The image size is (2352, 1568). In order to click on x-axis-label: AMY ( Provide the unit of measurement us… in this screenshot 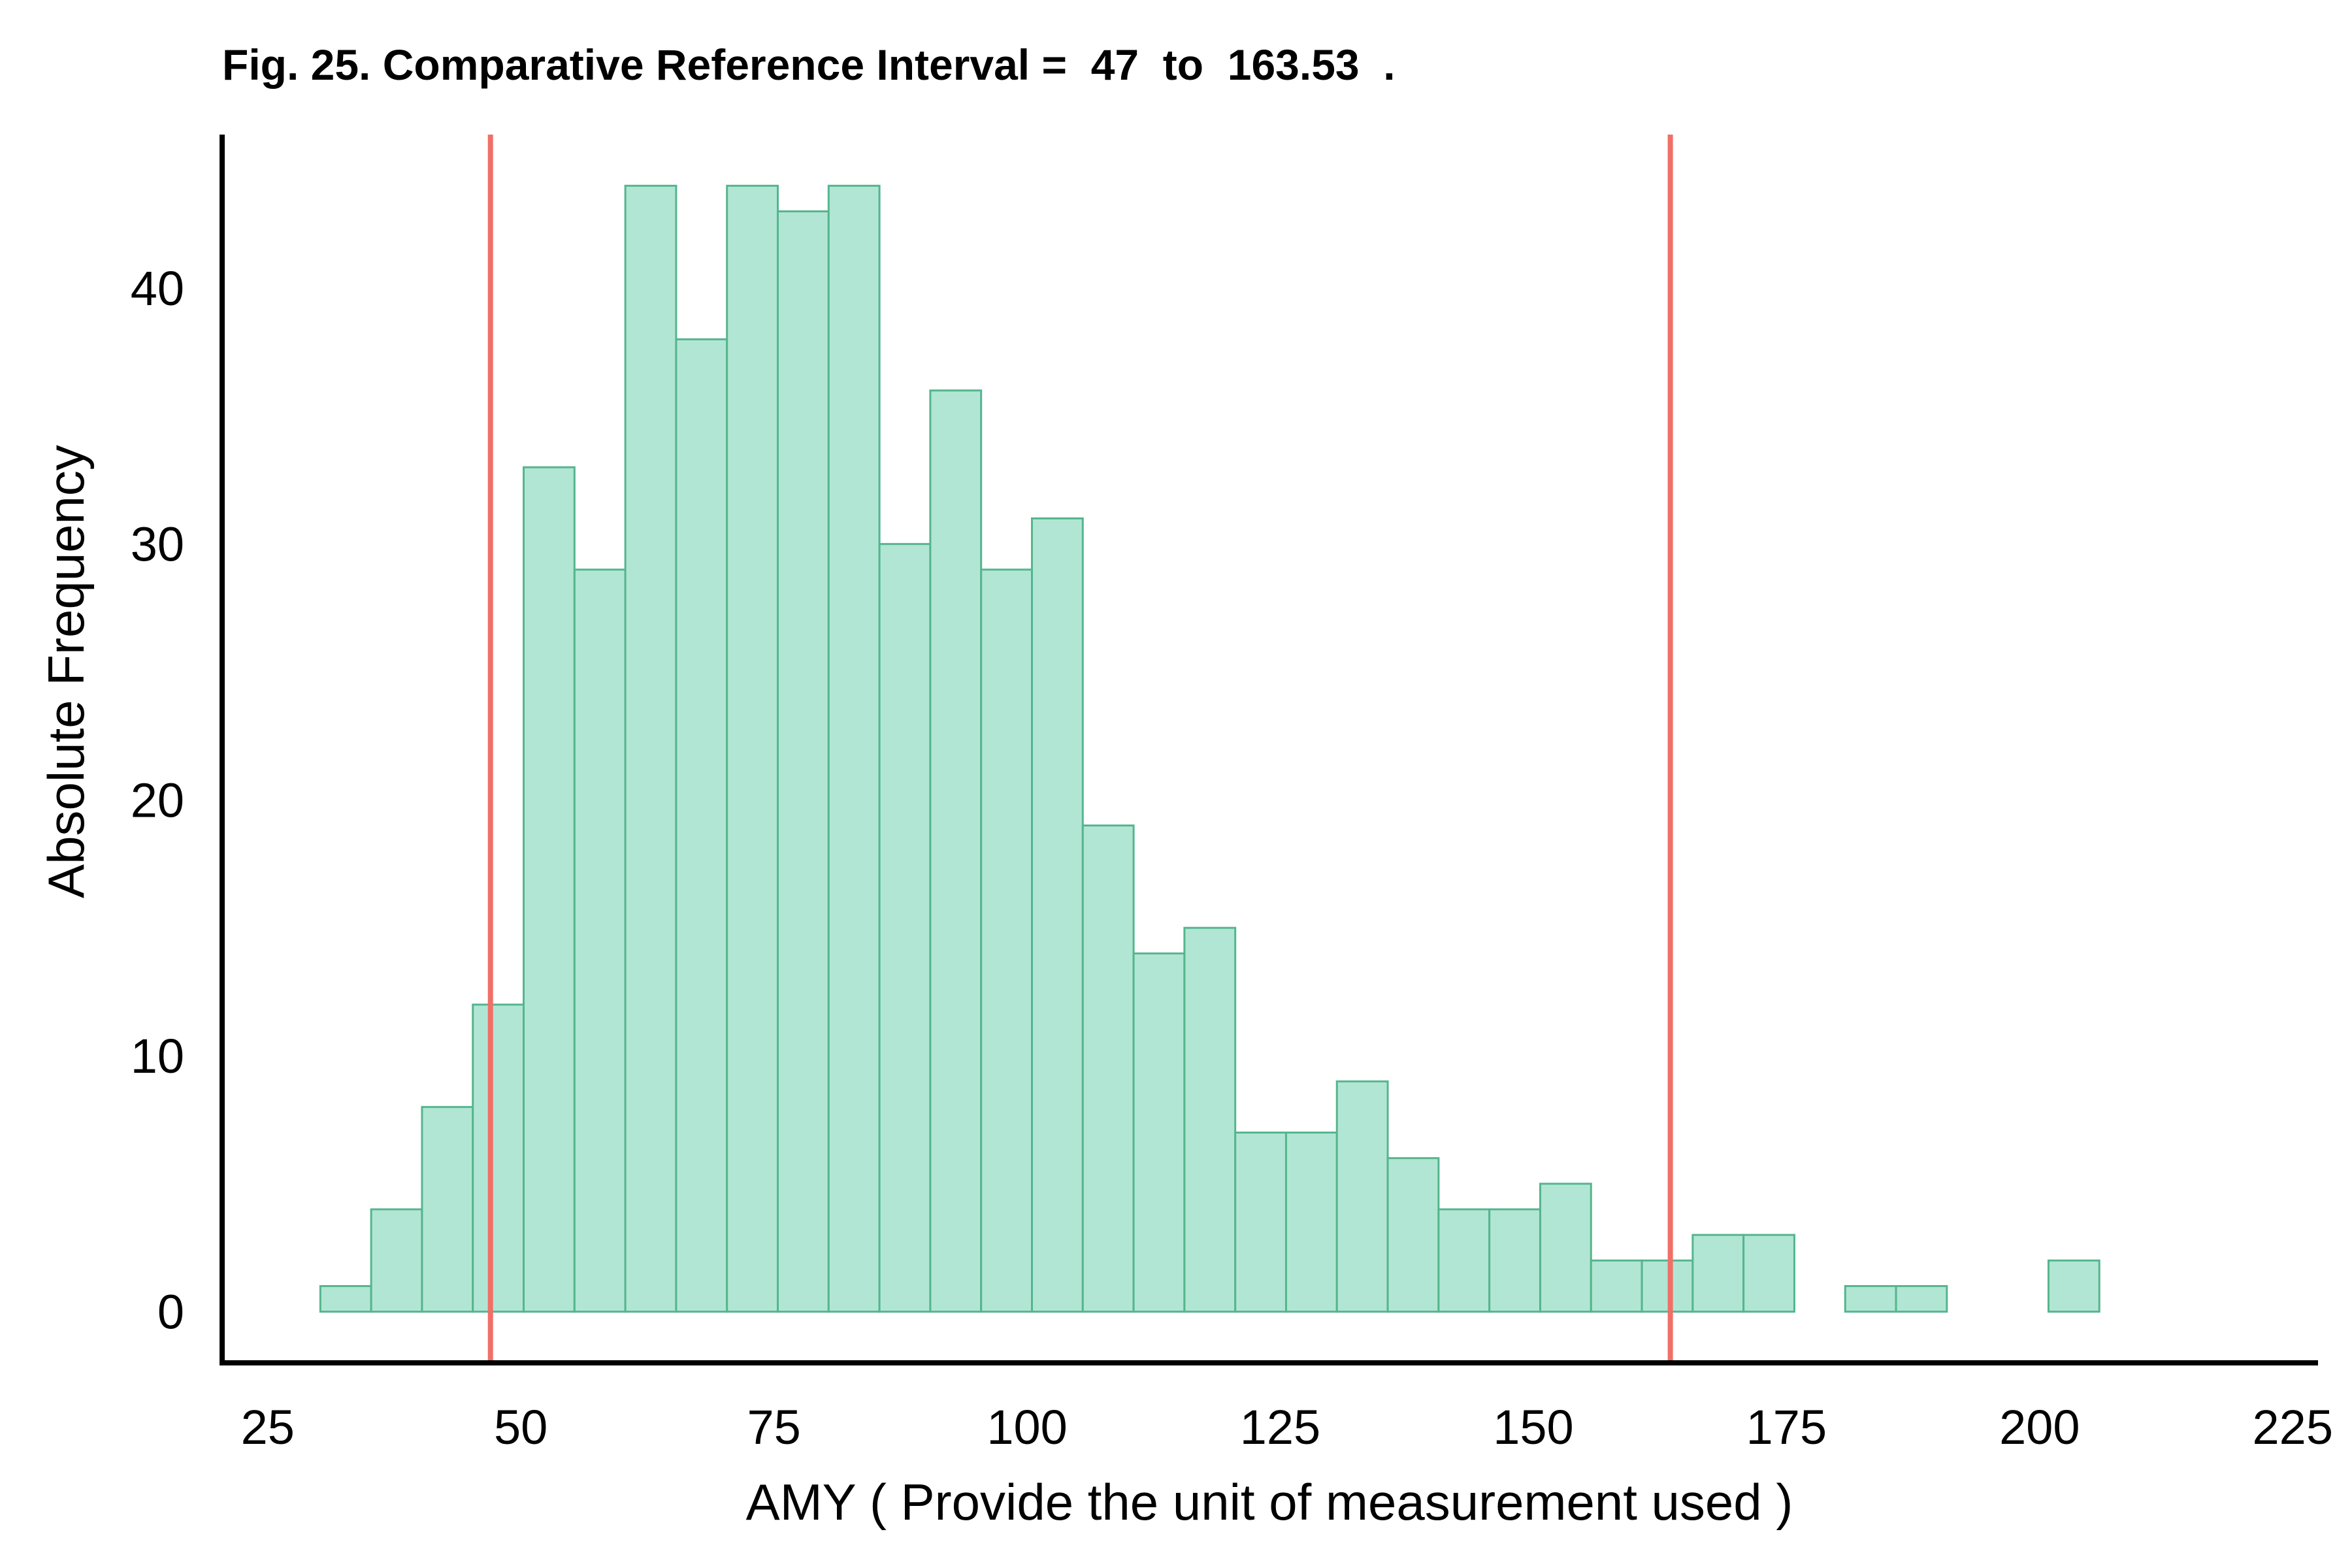, I will do `click(1269, 1502)`.